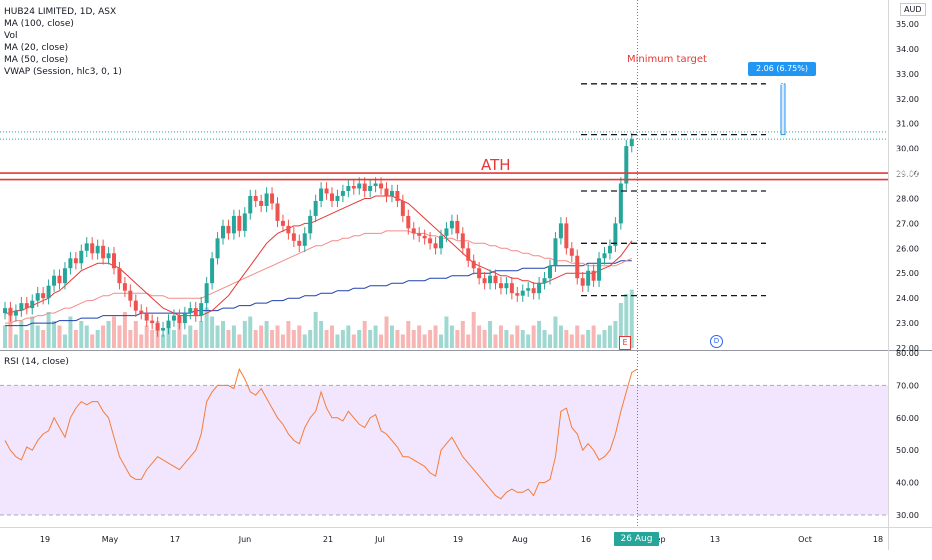 This screenshot has width=932, height=560. What do you see at coordinates (913, 9) in the screenshot?
I see `currency-button: AUD` at bounding box center [913, 9].